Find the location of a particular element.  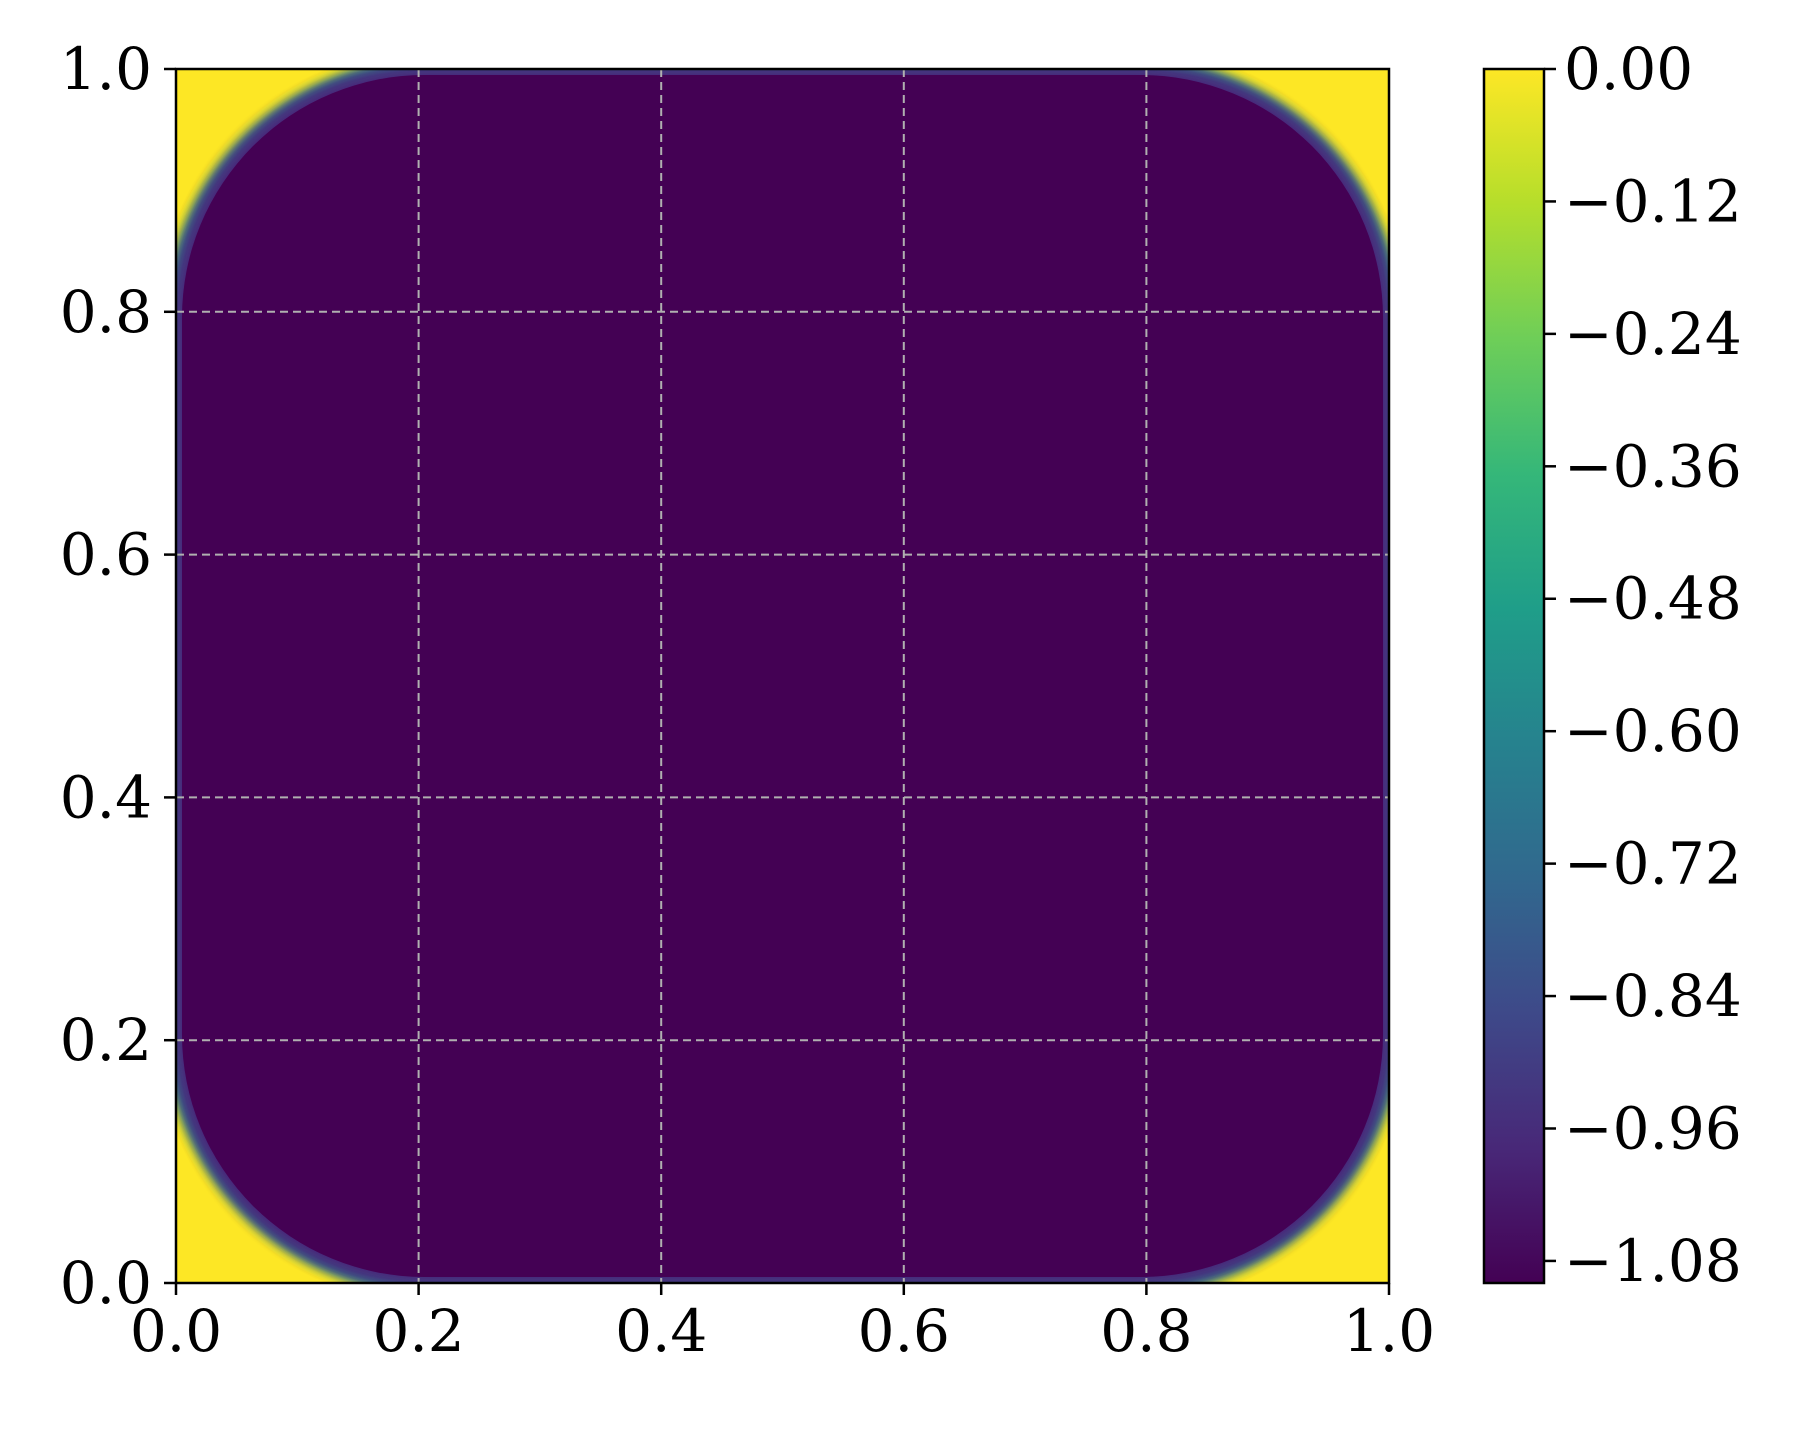

x-tick-label: 0.0 is located at coordinates (176, 1331).